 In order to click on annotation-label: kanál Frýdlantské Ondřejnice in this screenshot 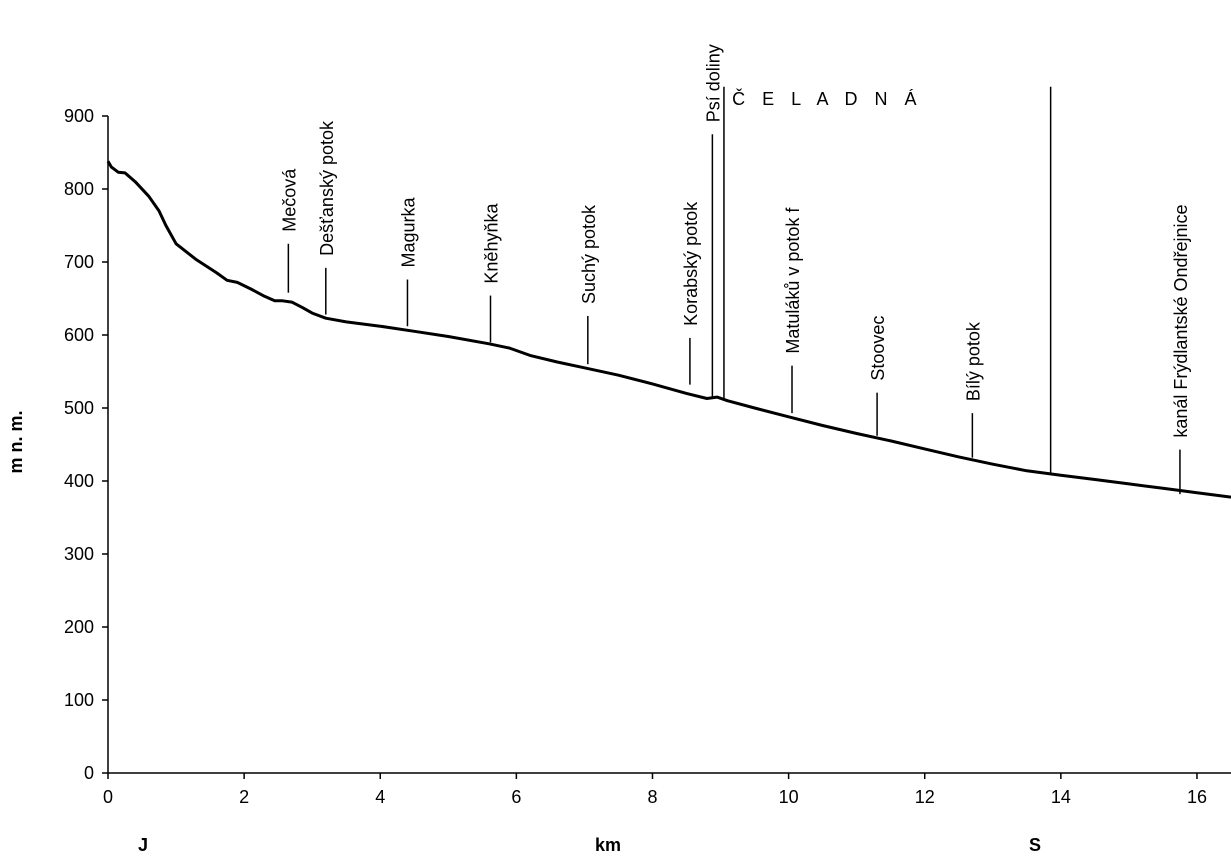, I will do `click(1181, 320)`.